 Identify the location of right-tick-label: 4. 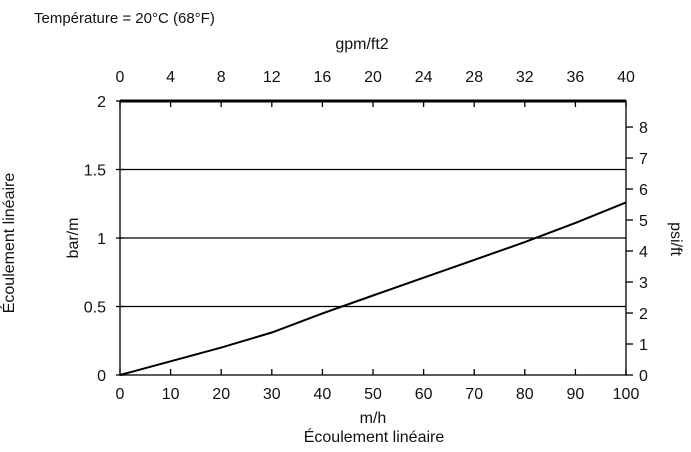
(643, 252).